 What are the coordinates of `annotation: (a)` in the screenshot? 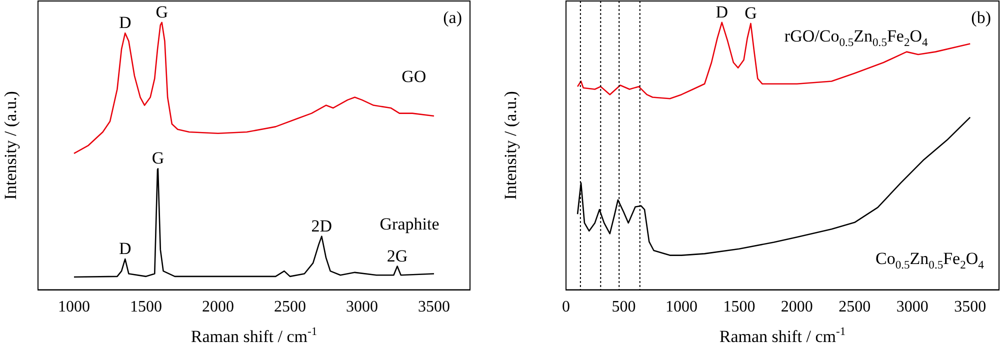 It's located at (452, 17).